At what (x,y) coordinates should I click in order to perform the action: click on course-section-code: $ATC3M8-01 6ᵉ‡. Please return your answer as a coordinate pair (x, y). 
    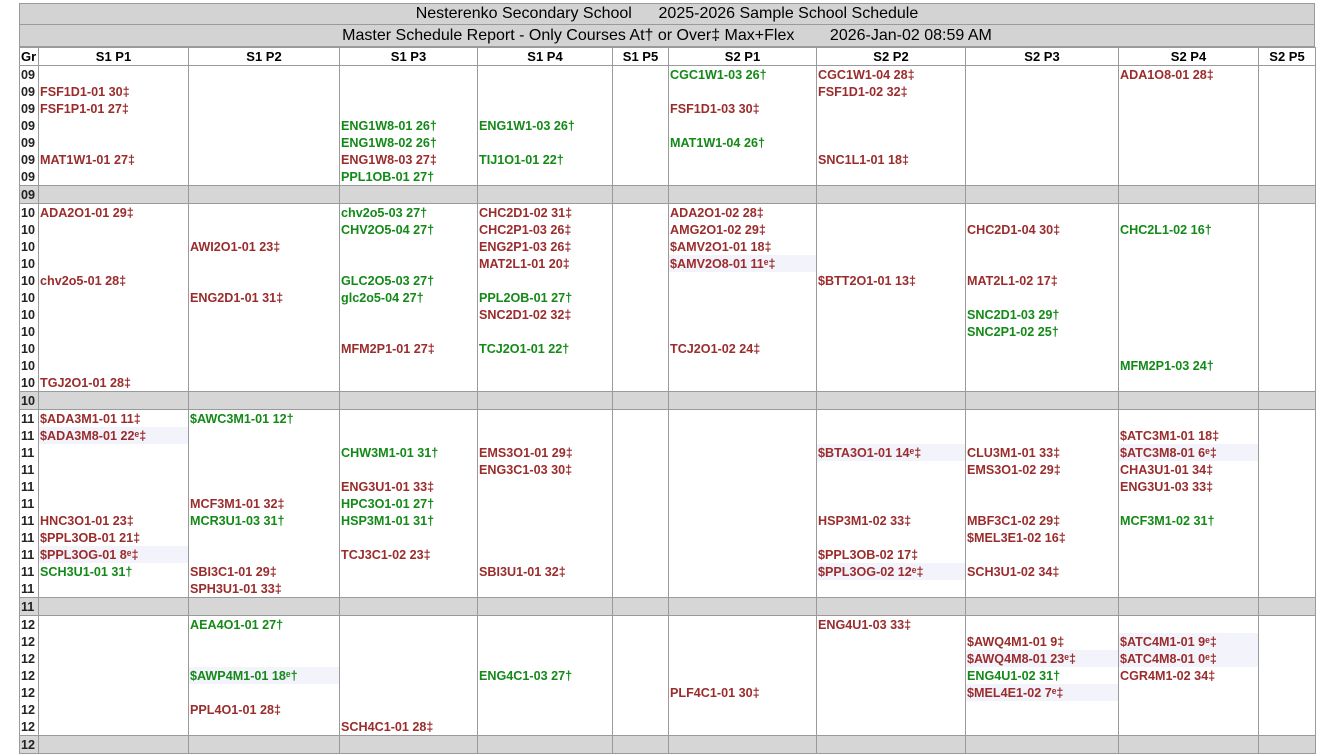
    Looking at the image, I should click on (1168, 452).